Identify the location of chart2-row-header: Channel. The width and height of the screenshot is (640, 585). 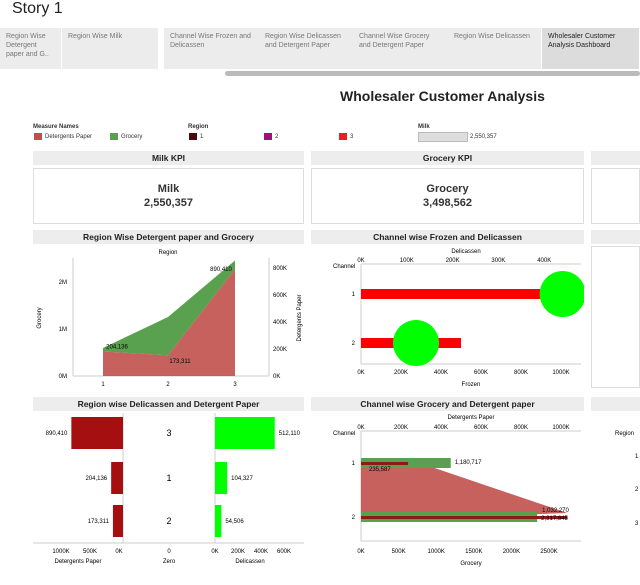
(344, 267).